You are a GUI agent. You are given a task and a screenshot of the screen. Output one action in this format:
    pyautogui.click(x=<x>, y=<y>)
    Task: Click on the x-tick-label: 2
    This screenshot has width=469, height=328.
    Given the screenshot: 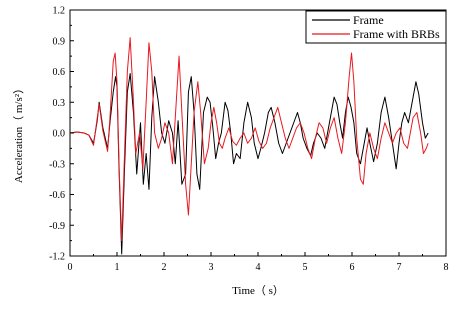 What is the action you would take?
    pyautogui.click(x=164, y=267)
    